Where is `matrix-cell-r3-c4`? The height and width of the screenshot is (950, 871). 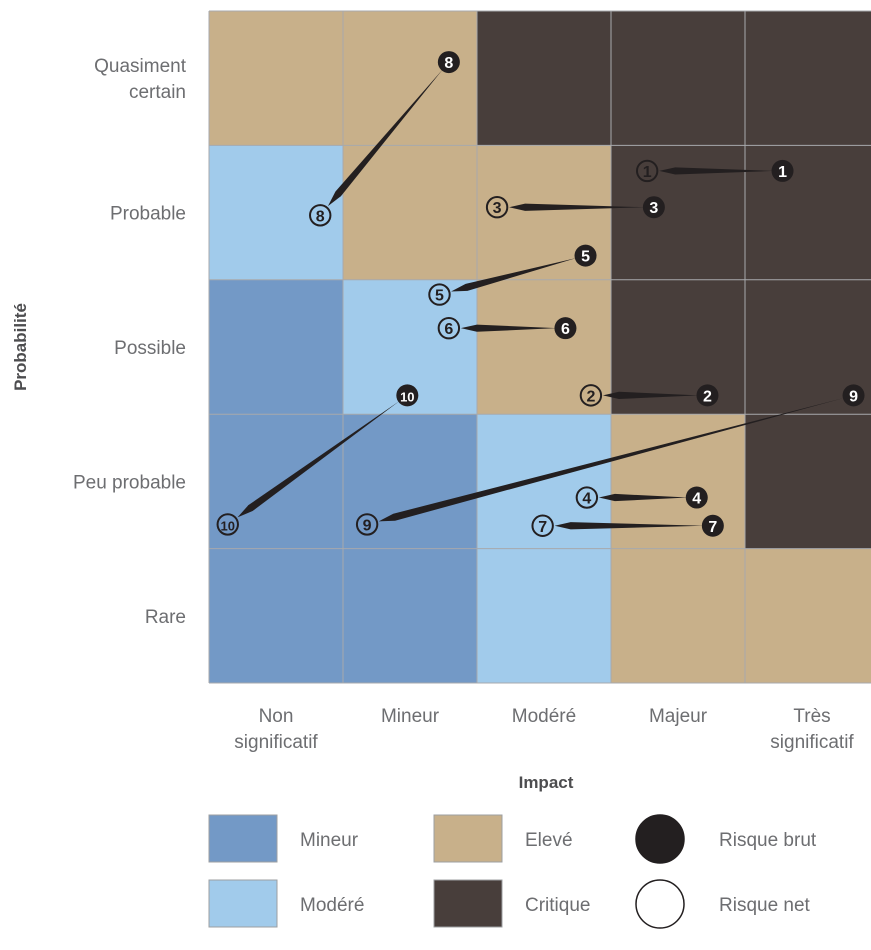 matrix-cell-r3-c4 is located at coordinates (678, 347).